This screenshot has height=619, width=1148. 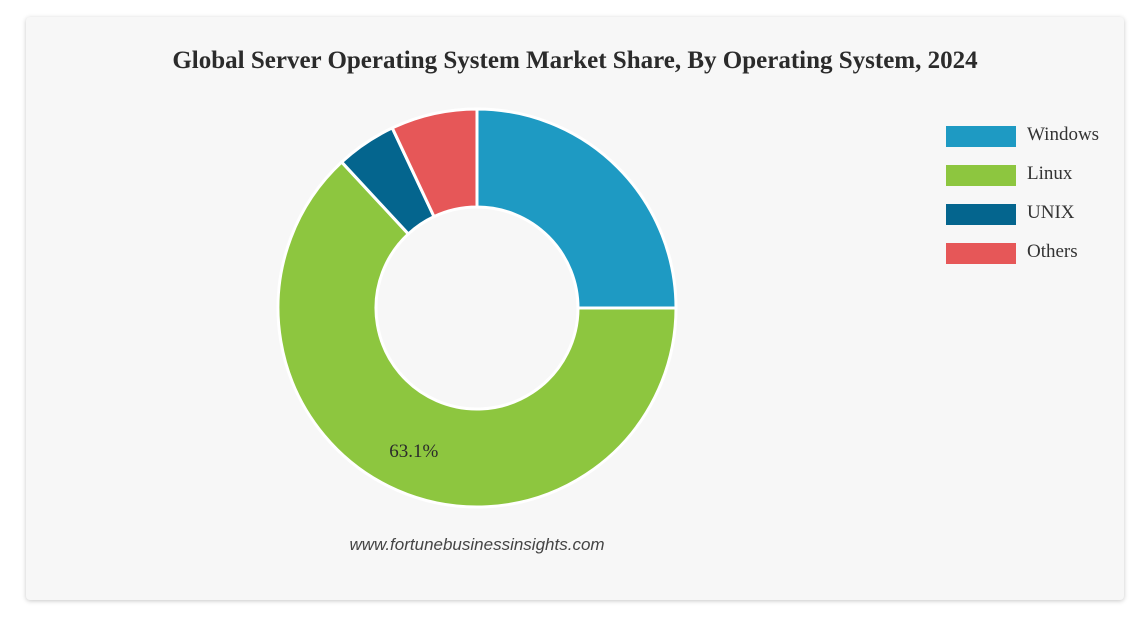 I want to click on legend-item-windows: Windows, so click(x=1031, y=143).